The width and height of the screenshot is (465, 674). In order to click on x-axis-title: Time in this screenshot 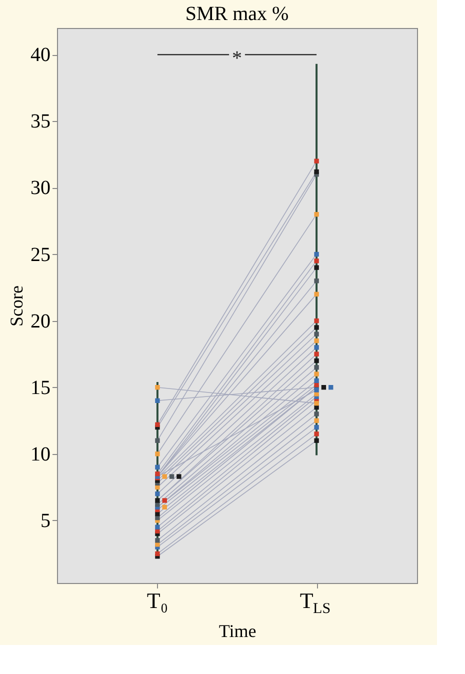, I will do `click(237, 631)`.